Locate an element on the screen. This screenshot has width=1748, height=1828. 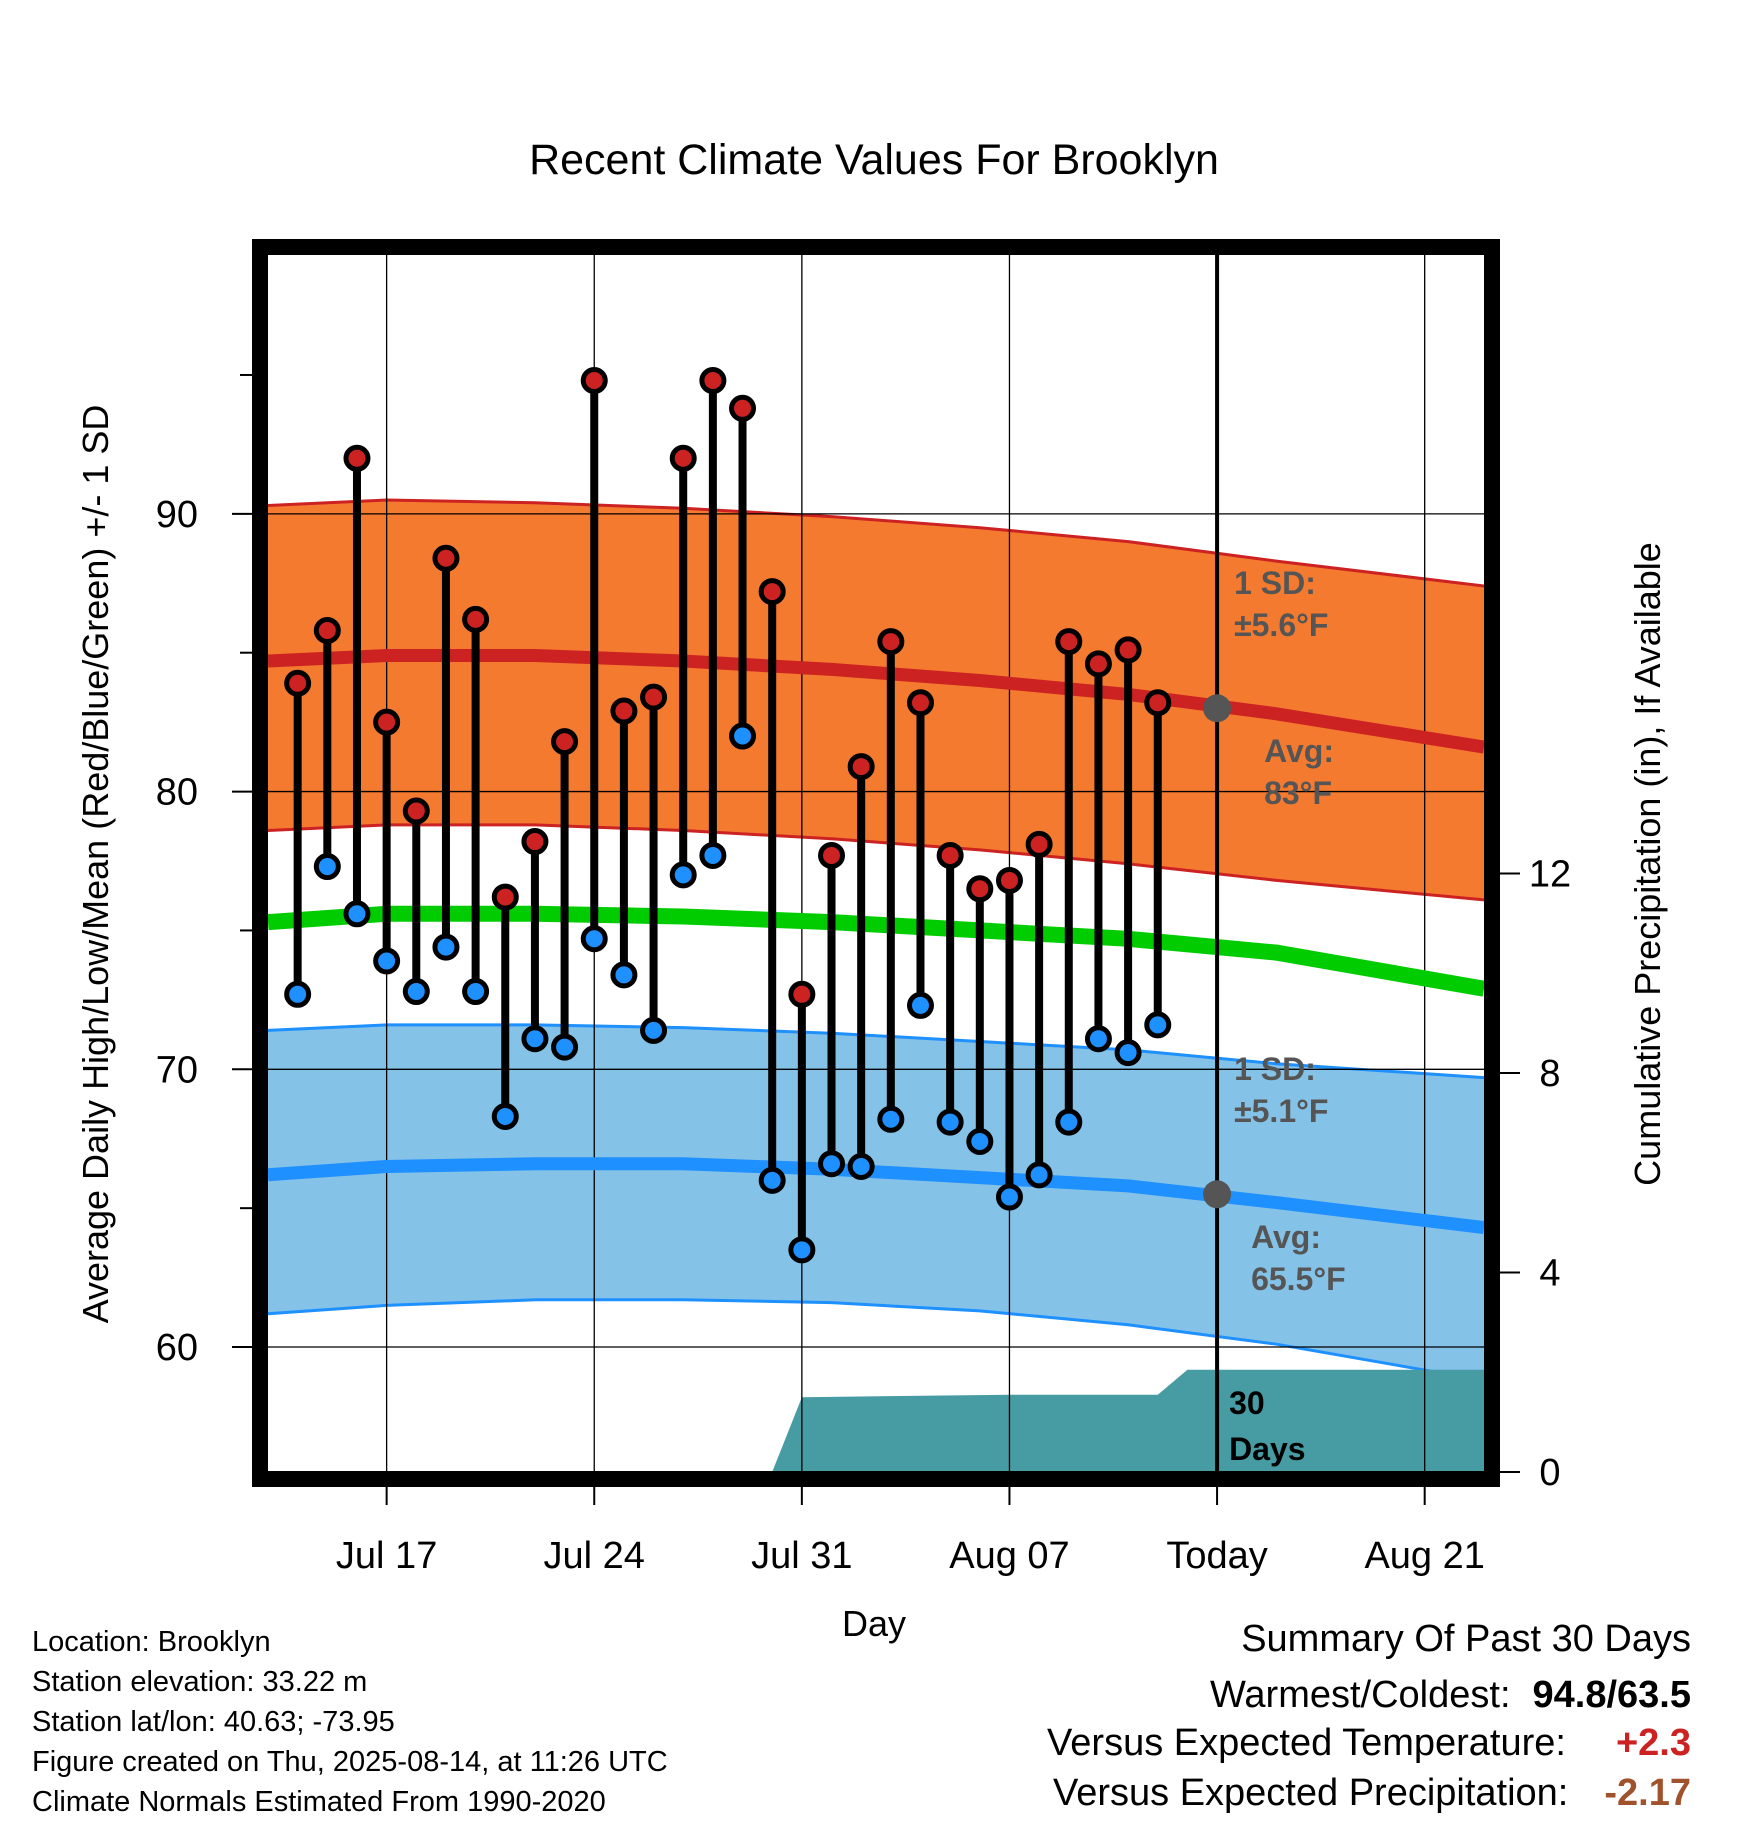
info-latlon: Station lat/lon: 40.63; -73.95 is located at coordinates (213, 1722).